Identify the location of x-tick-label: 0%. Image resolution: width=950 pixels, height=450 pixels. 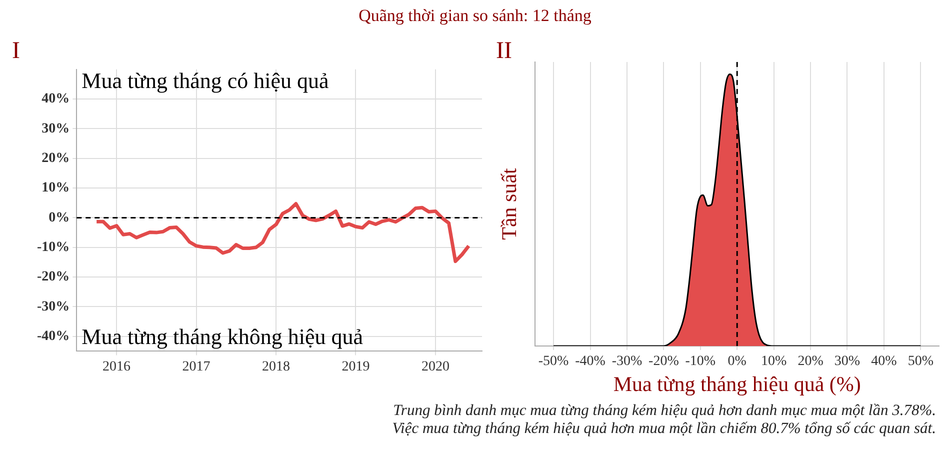
(737, 362).